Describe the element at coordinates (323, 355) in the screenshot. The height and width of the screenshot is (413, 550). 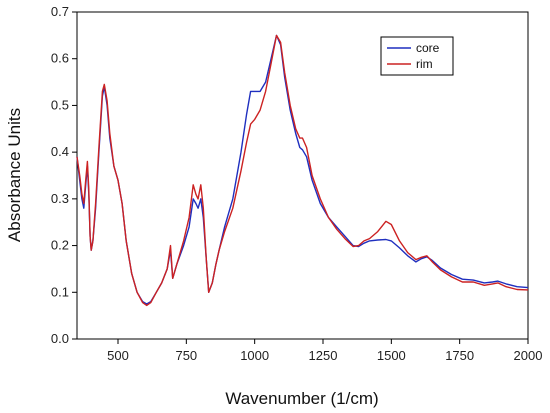
I see `x-tick-label: 1250` at that location.